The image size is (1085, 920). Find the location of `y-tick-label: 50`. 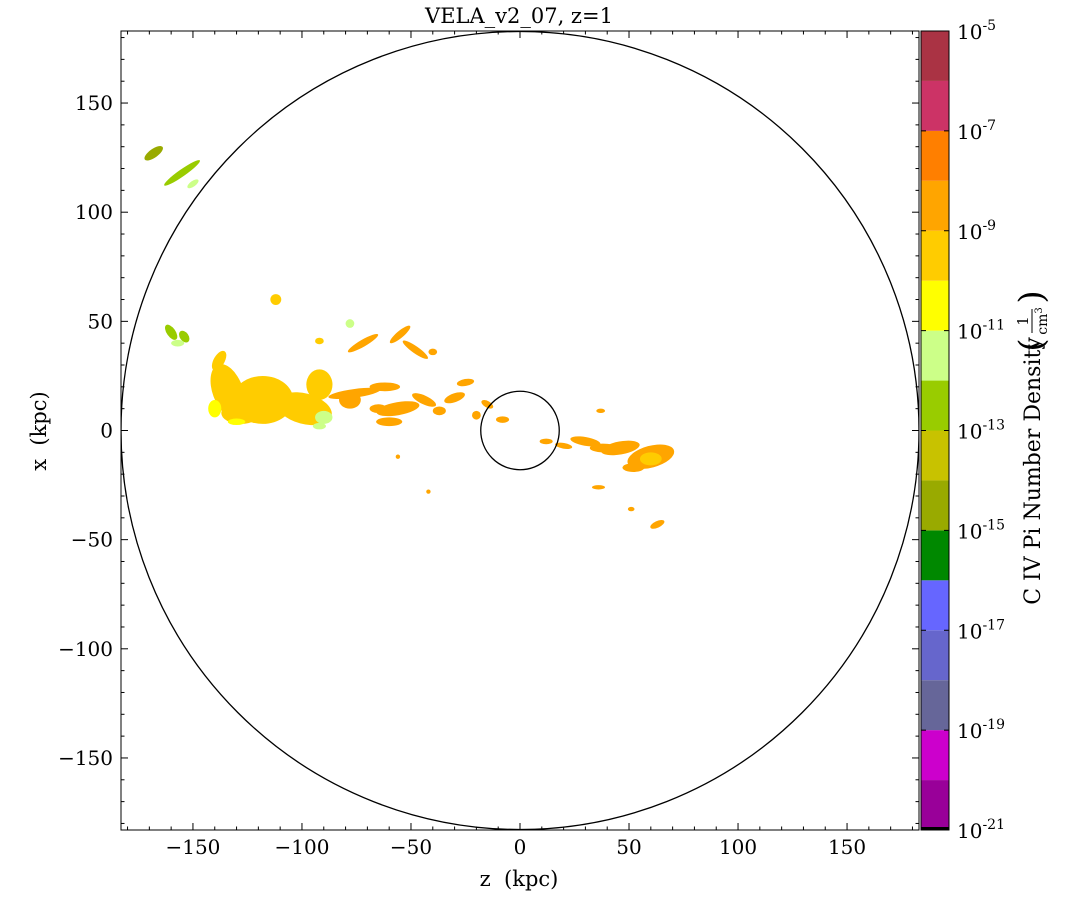

y-tick-label: 50 is located at coordinates (100, 321).